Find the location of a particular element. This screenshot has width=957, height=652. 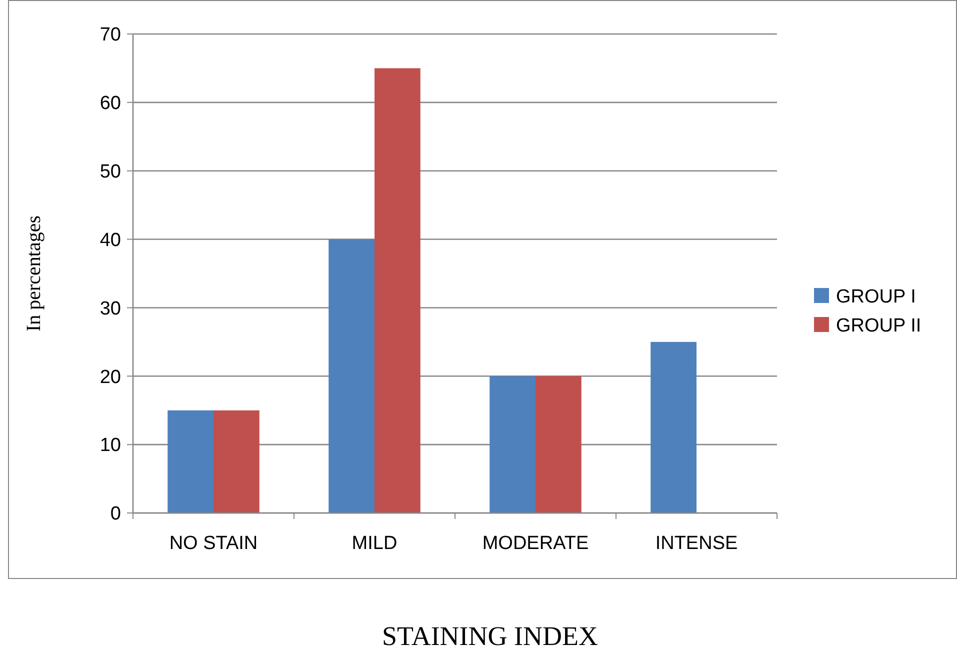

y-tick-label: 60 is located at coordinates (110, 103).